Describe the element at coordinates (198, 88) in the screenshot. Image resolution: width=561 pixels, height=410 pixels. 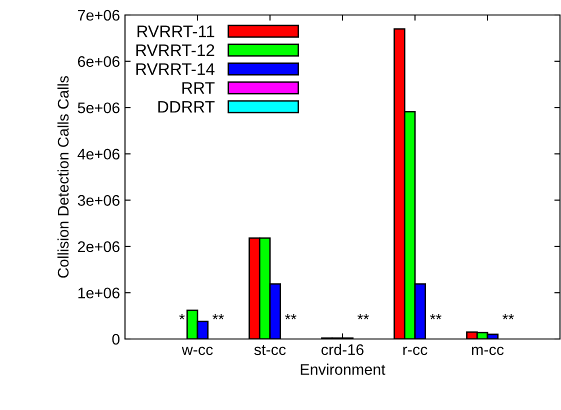
I see `legend-label: RRT` at that location.